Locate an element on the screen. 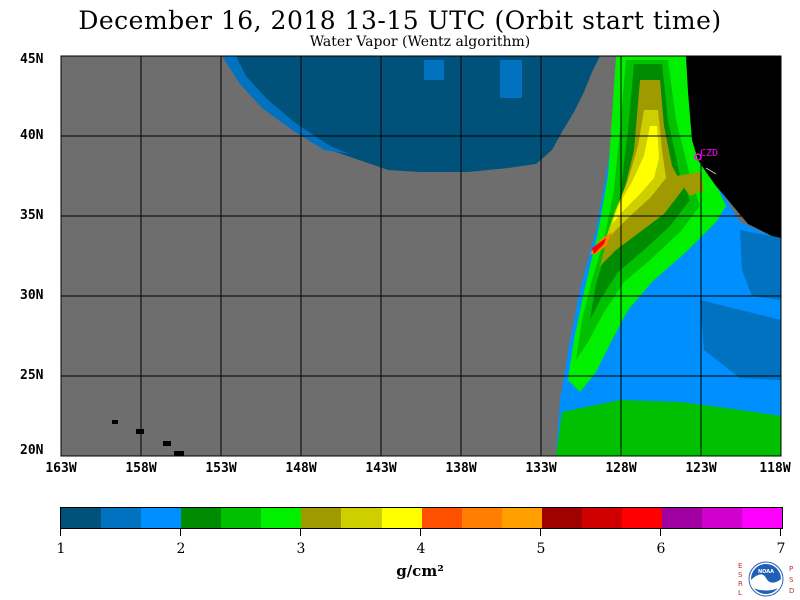  island-maui is located at coordinates (167, 443).